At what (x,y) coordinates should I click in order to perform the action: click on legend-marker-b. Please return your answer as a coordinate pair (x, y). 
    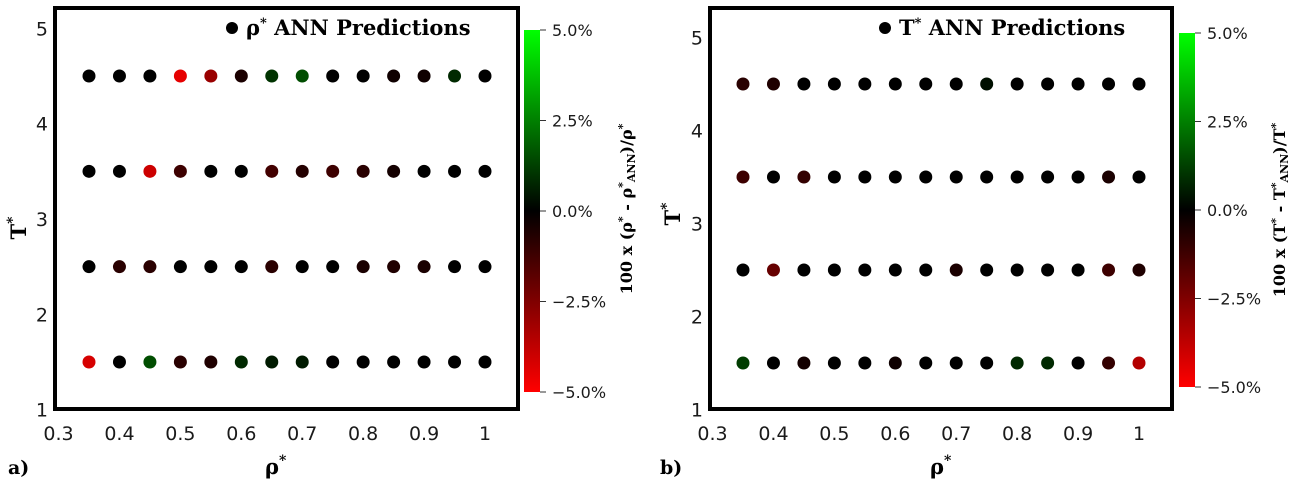
    Looking at the image, I should click on (885, 28).